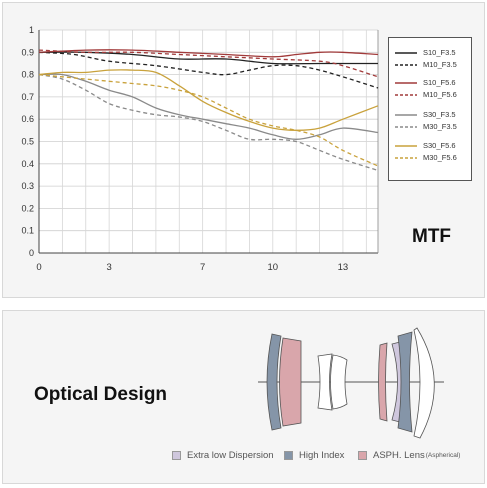 The height and width of the screenshot is (488, 487). I want to click on legend-item: M30_F5.6, so click(426, 157).